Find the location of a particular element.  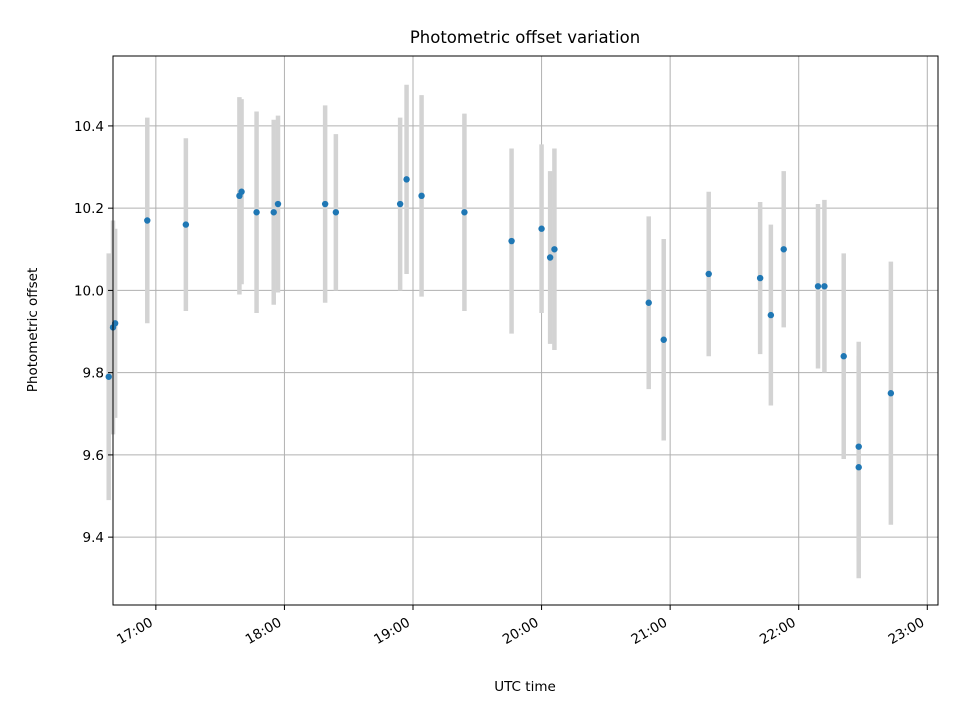

y-axis-ticks: 9.4 9.6 9.8 10.0 10.2 10.4 is located at coordinates (93, 332).